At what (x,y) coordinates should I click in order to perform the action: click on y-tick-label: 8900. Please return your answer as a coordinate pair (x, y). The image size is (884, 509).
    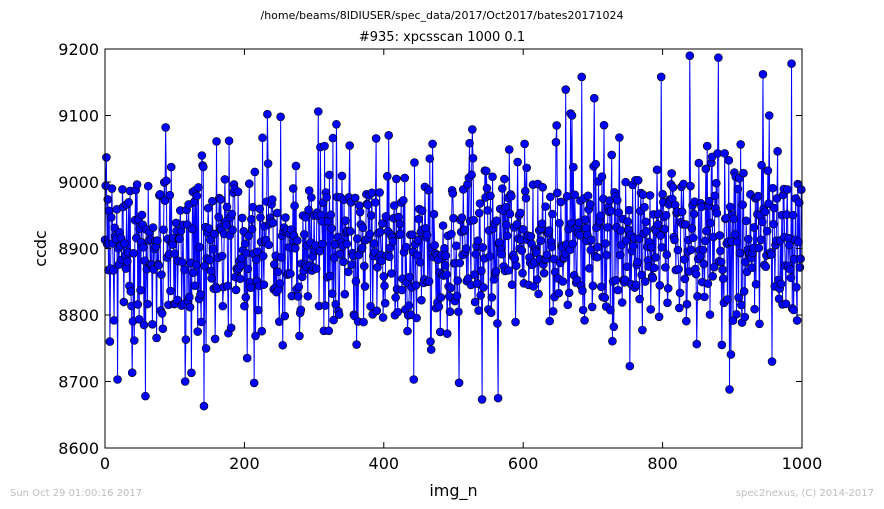
    Looking at the image, I should click on (78, 249).